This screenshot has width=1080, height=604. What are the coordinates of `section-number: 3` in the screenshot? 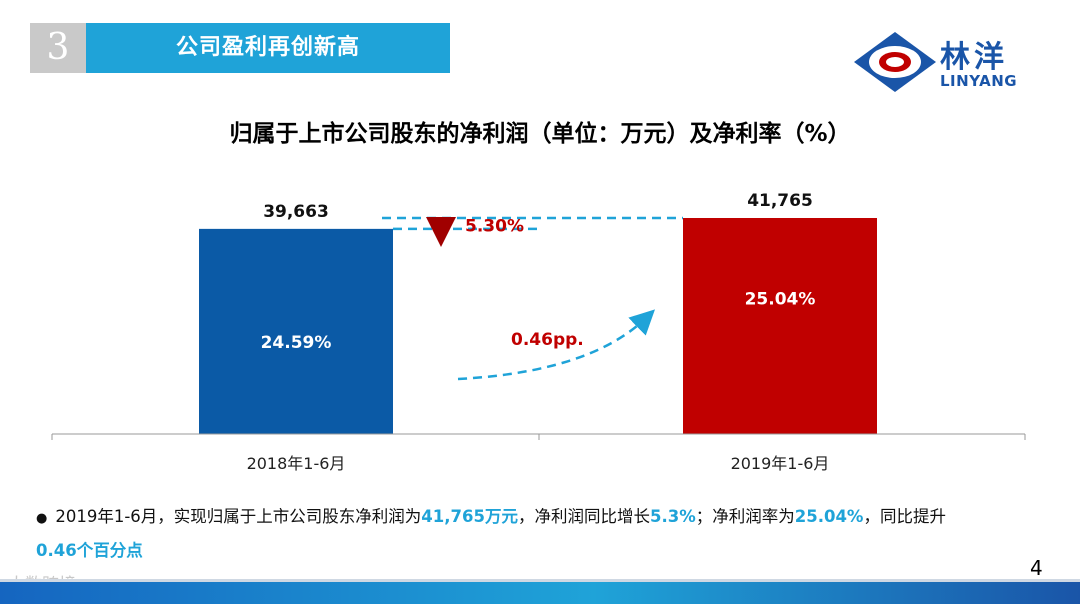 It's located at (58, 48).